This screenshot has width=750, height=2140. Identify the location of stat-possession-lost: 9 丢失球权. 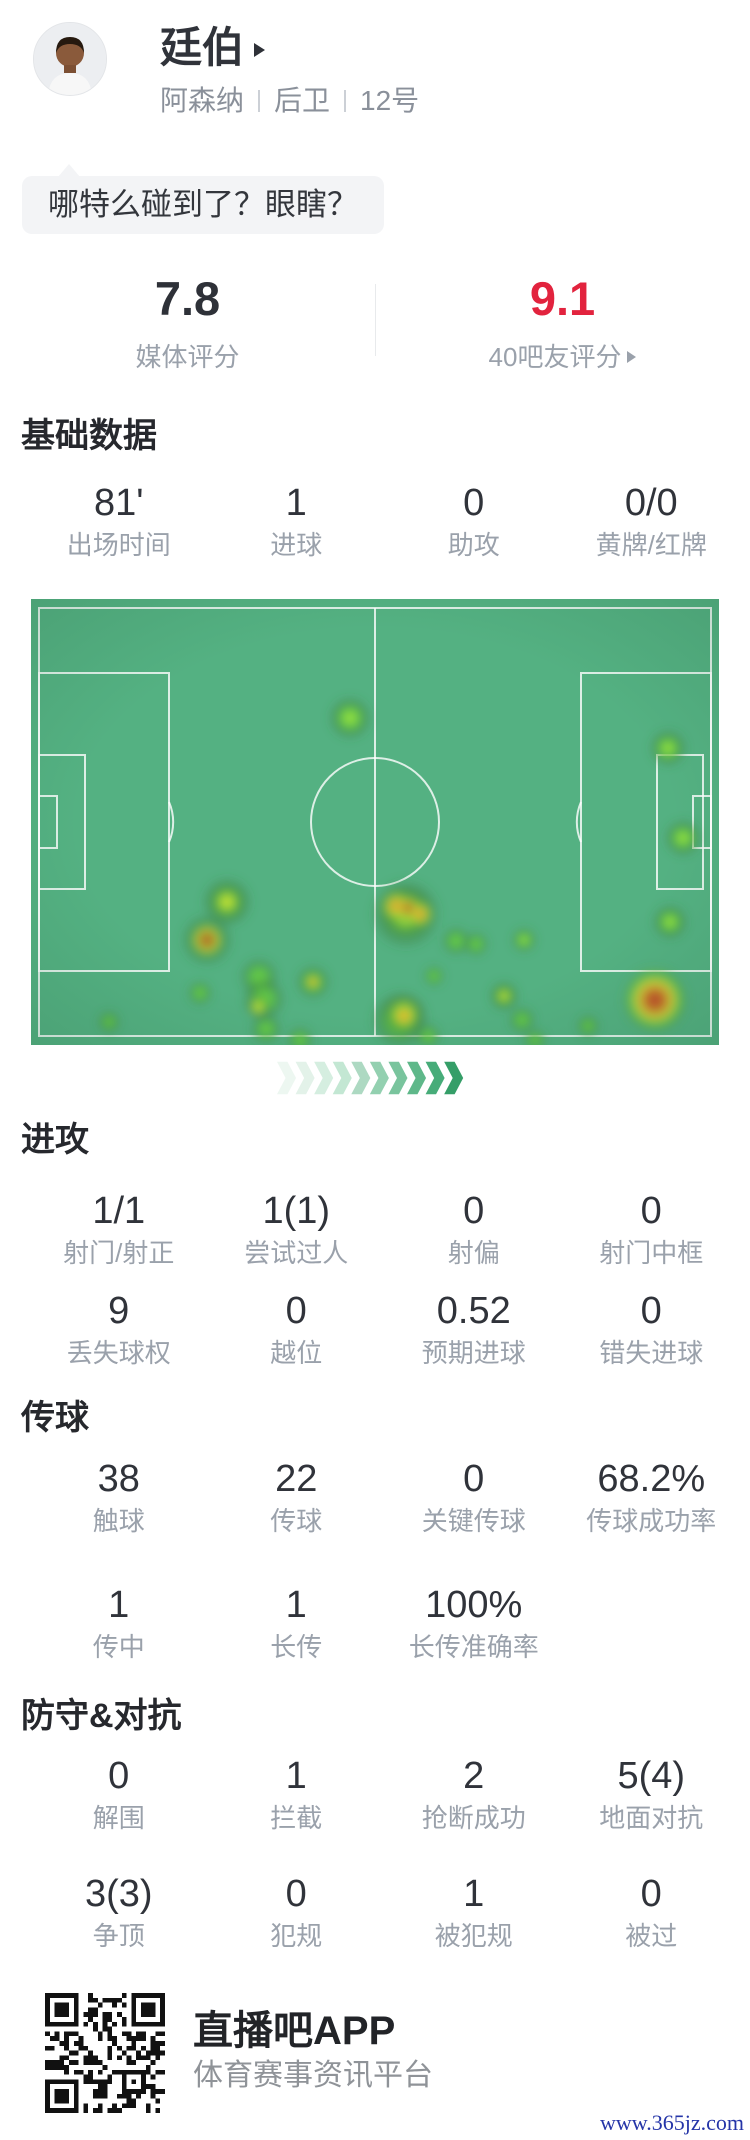
(118, 1329).